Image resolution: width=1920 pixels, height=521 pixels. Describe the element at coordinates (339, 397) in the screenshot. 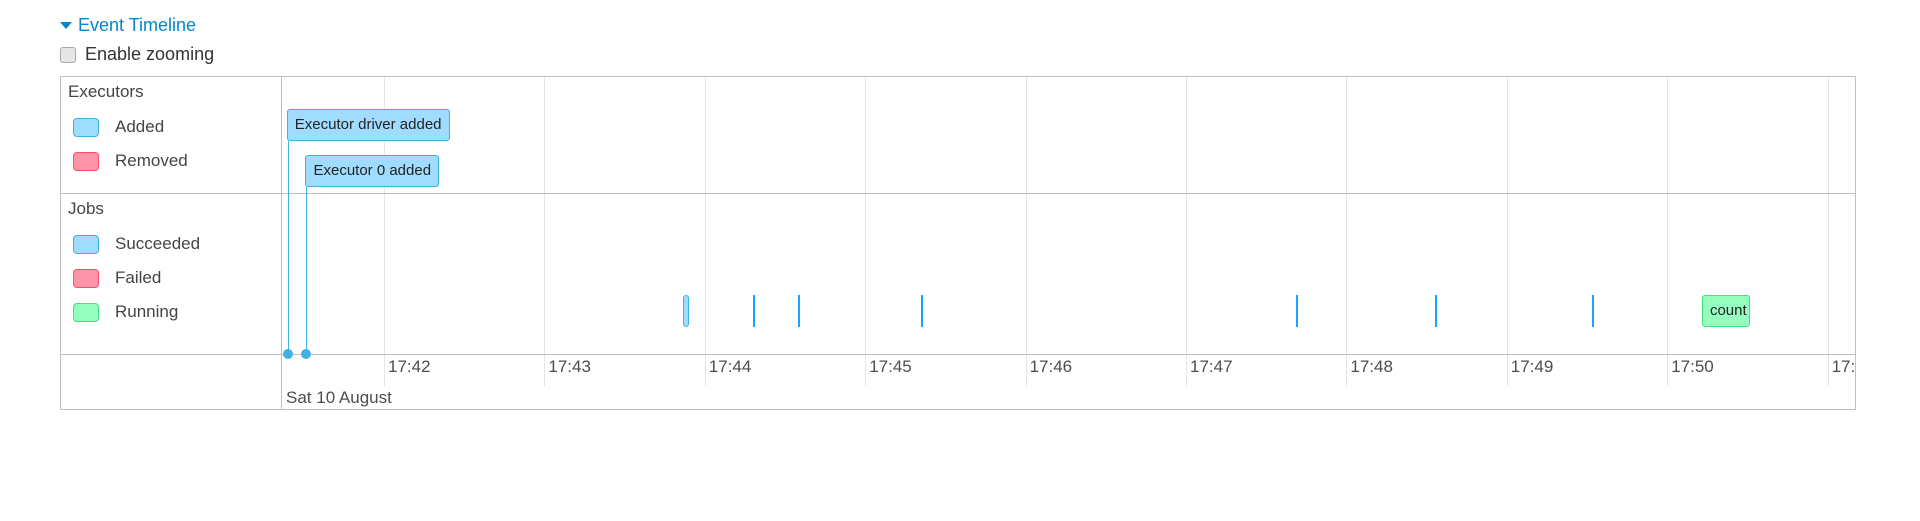

I see `axis-date-label: Sat 10 August` at that location.